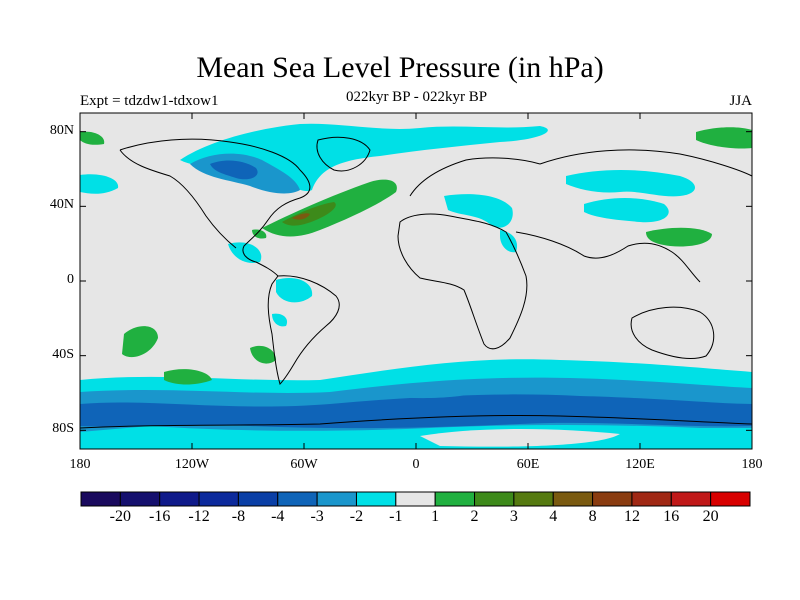 Image resolution: width=800 pixels, height=600 pixels. I want to click on nordic-green, so click(92, 138).